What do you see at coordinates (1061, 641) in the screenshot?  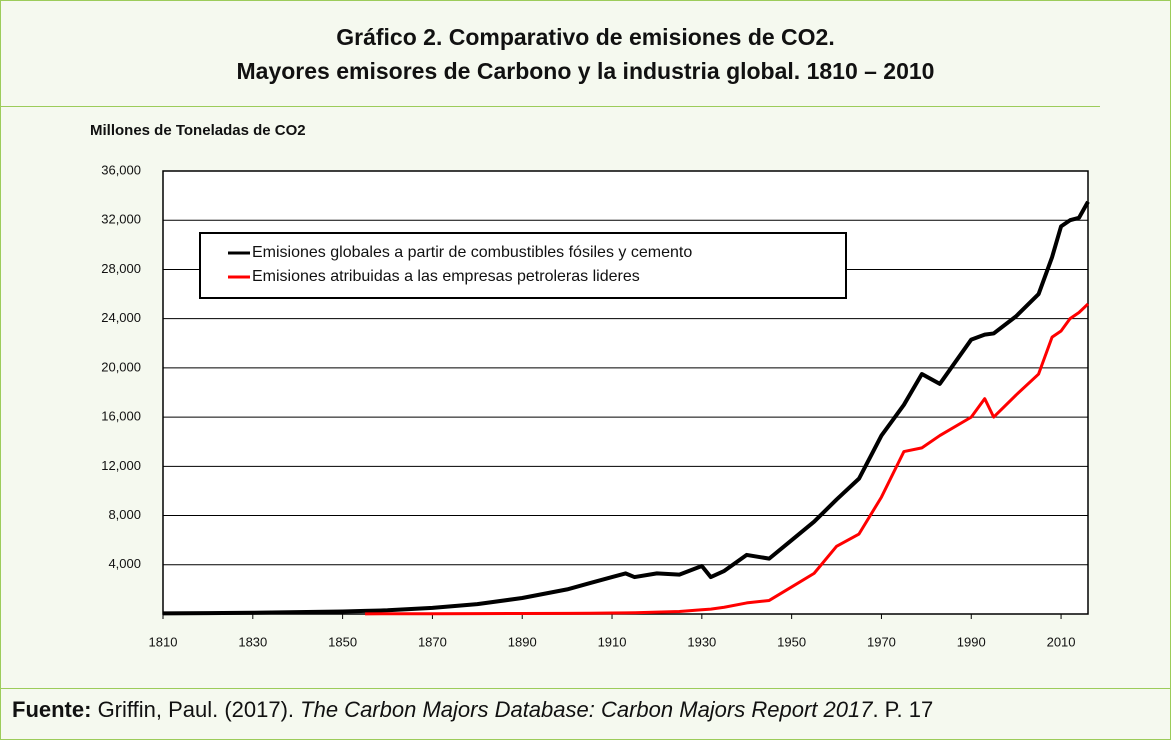 I see `x-tick-label: 2010` at bounding box center [1061, 641].